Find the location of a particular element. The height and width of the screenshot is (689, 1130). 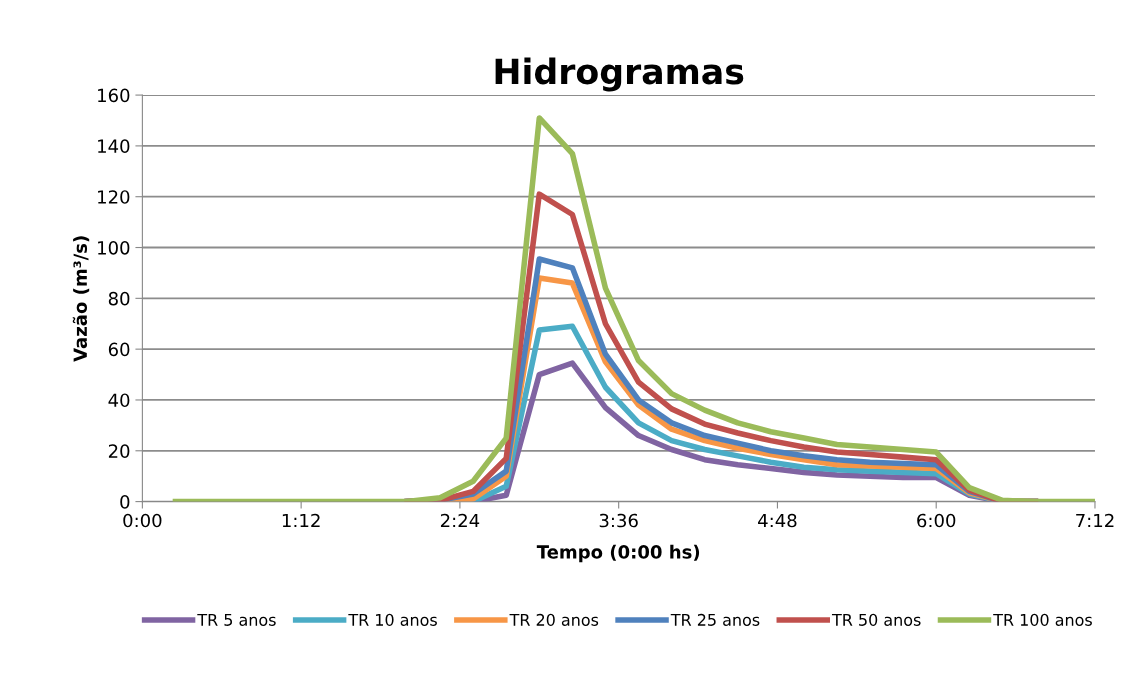

y-tick-label: 40 is located at coordinates (119, 400).